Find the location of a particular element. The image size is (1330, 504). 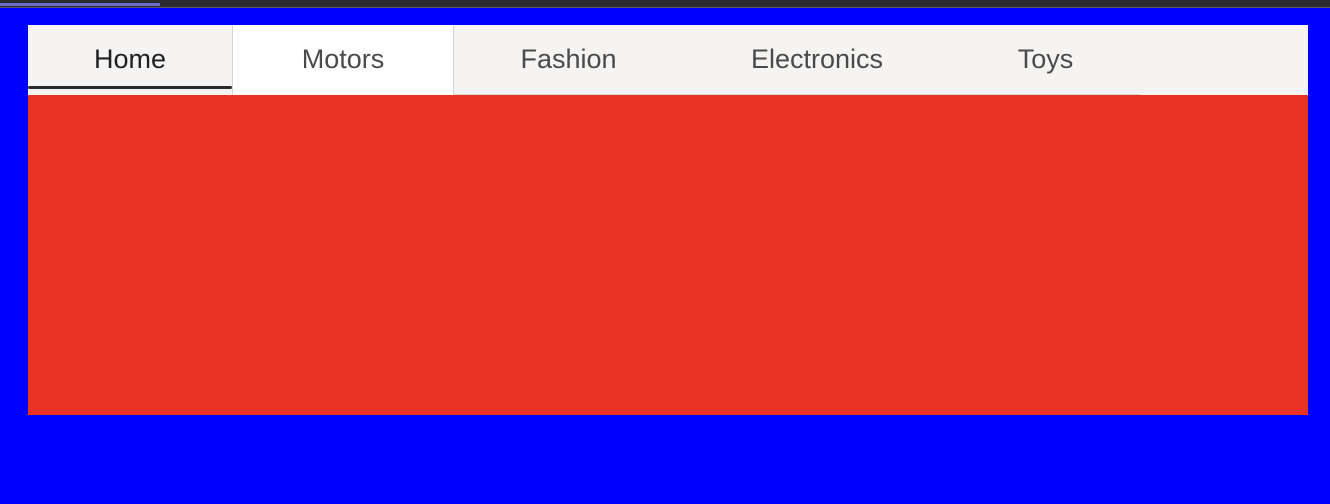

tab-motors-label: Motors is located at coordinates (343, 59).